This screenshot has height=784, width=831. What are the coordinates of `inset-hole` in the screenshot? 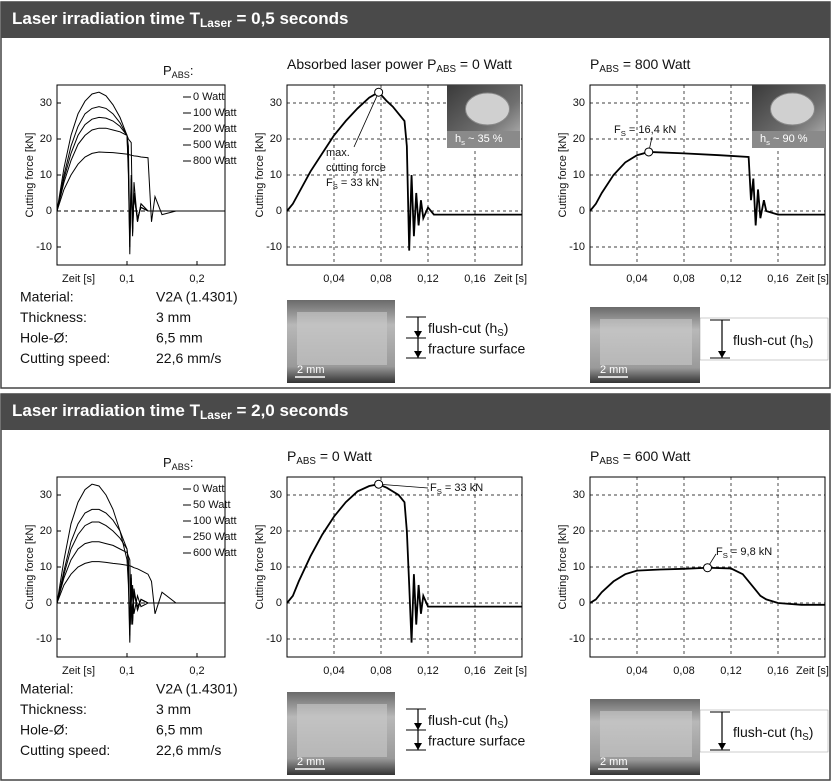 It's located at (487, 109).